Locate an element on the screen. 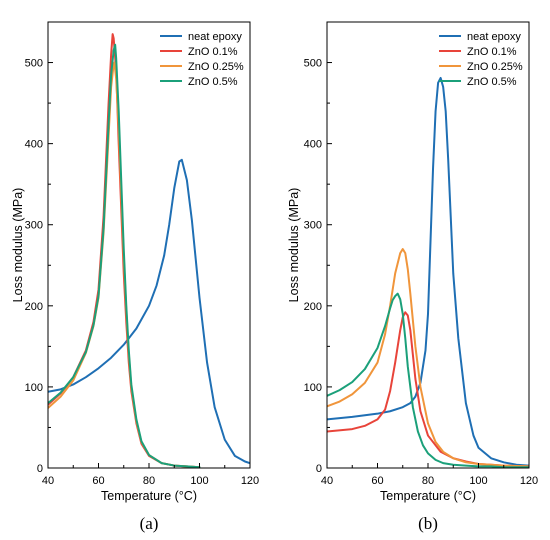 This screenshot has width=550, height=540. panel-label: (b) is located at coordinates (428, 523).